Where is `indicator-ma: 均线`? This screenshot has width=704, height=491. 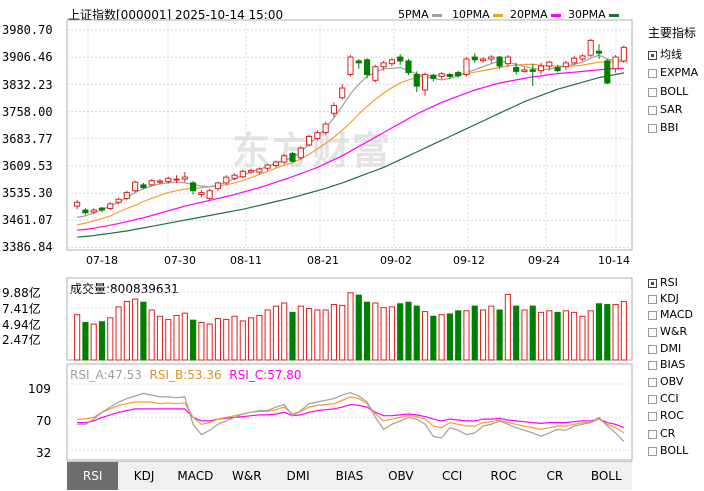 indicator-ma: 均线 is located at coordinates (665, 54).